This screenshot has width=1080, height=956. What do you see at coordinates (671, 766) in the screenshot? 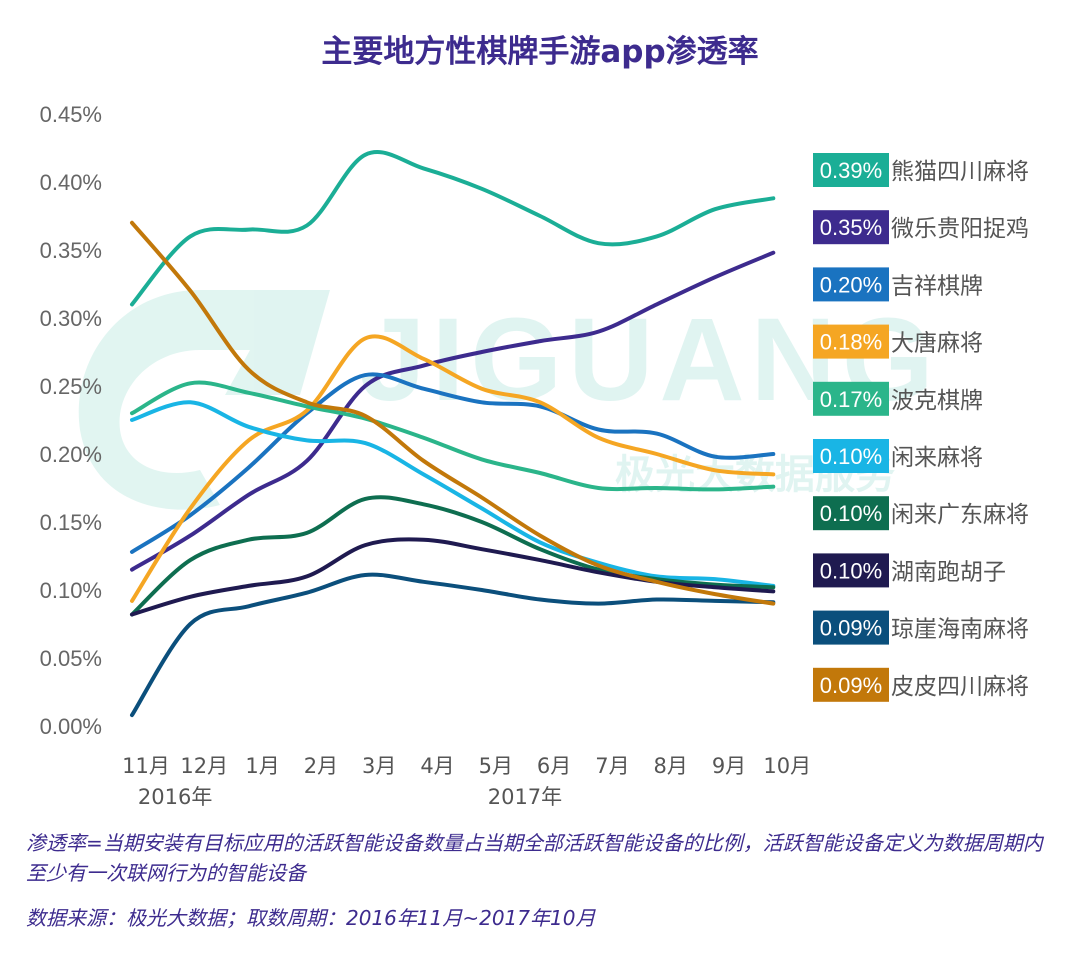
I see `x-tick-label: 8月` at bounding box center [671, 766].